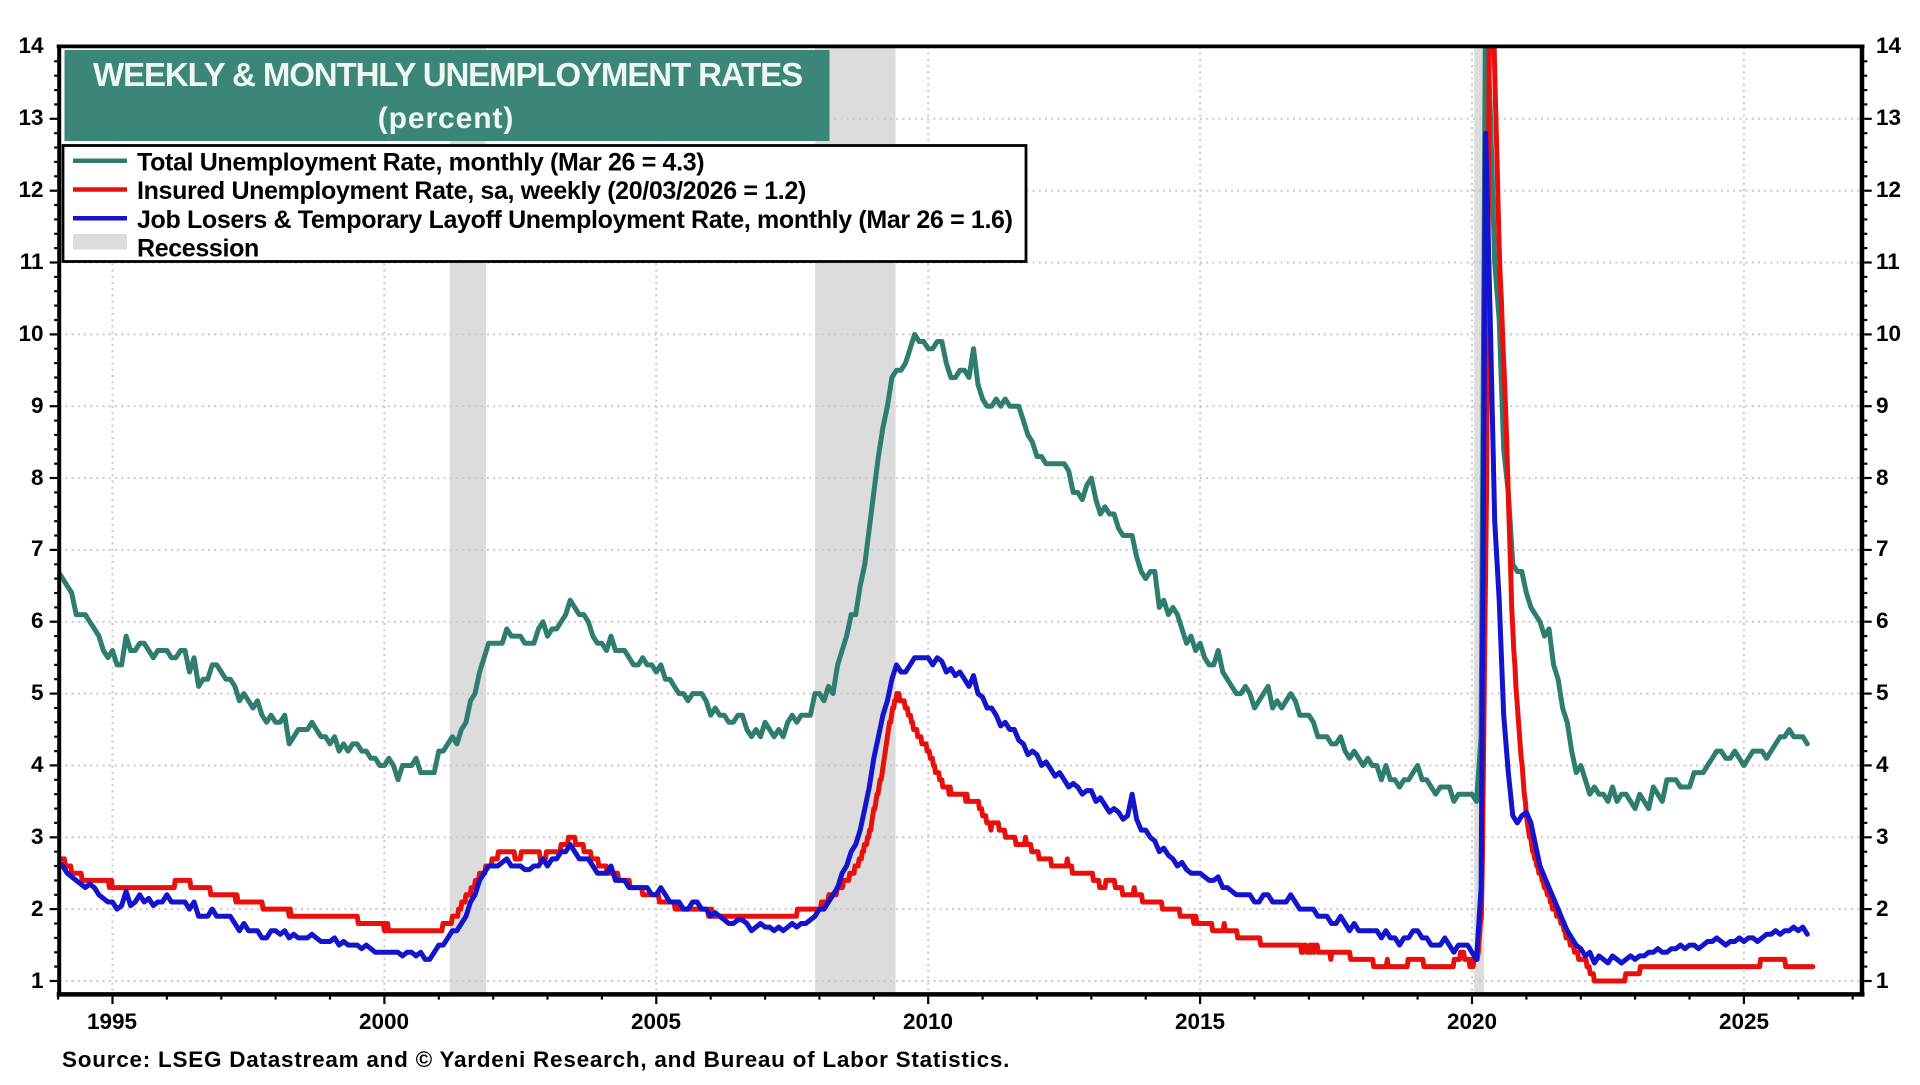 The image size is (1920, 1085). Describe the element at coordinates (198, 249) in the screenshot. I see `svg-text: Recession` at that location.